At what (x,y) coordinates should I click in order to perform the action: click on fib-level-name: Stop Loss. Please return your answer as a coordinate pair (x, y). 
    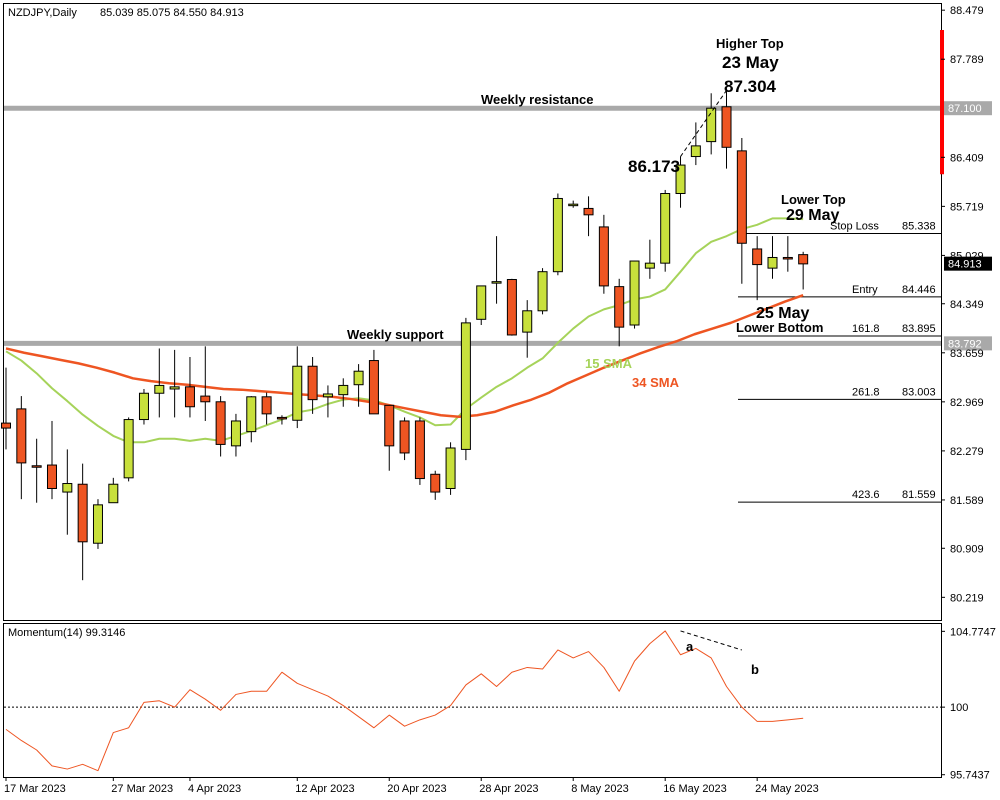
    Looking at the image, I should click on (854, 226).